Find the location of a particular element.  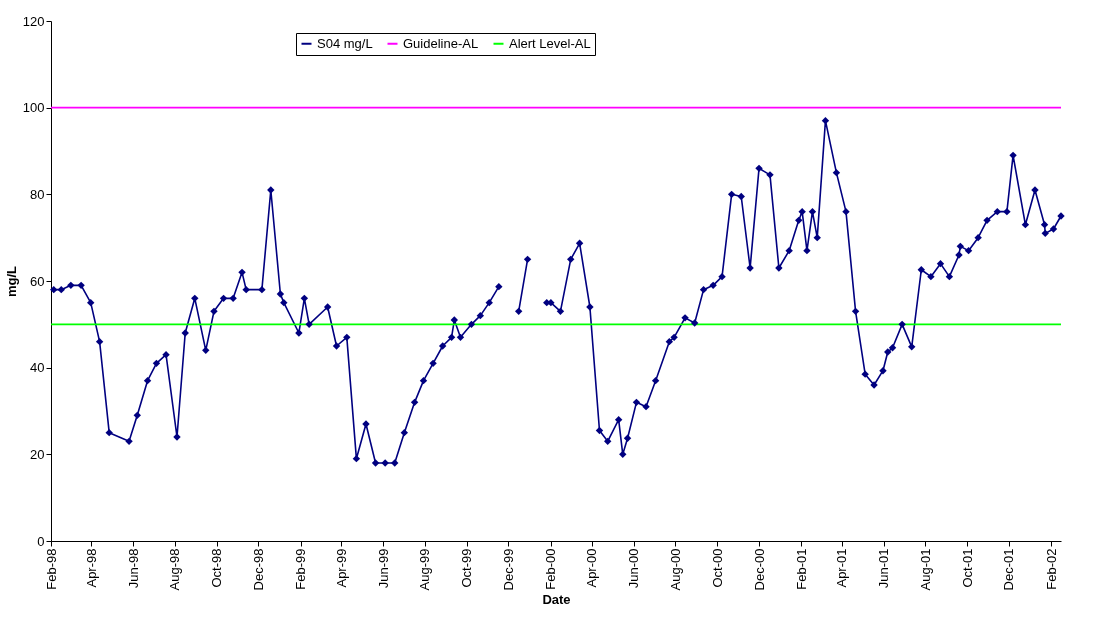

x-tick-label: Feb-02 is located at coordinates (1051, 569).